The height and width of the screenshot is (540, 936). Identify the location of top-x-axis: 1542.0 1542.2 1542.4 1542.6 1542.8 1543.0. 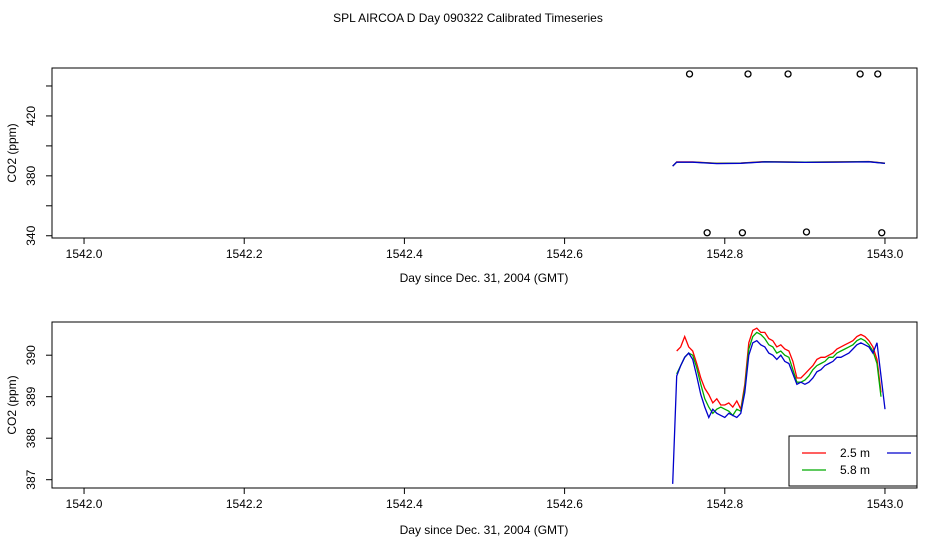
(485, 249).